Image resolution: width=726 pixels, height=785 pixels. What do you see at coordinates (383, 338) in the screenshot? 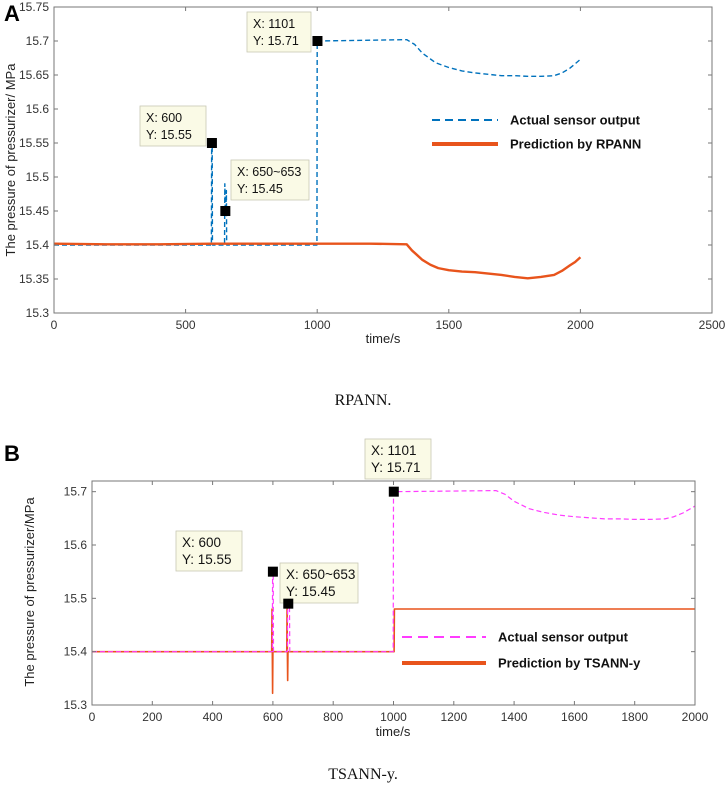
I see `panel-a-x-axis-label: time/s` at bounding box center [383, 338].